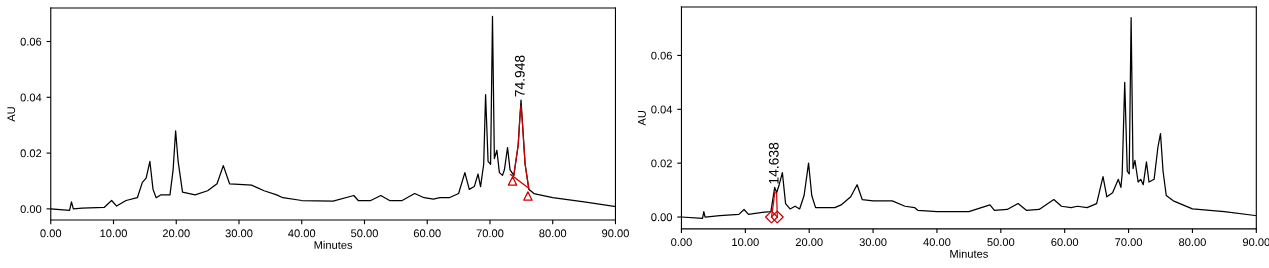 Image resolution: width=1269 pixels, height=268 pixels. What do you see at coordinates (519, 76) in the screenshot?
I see `annotation: 74.948` at bounding box center [519, 76].